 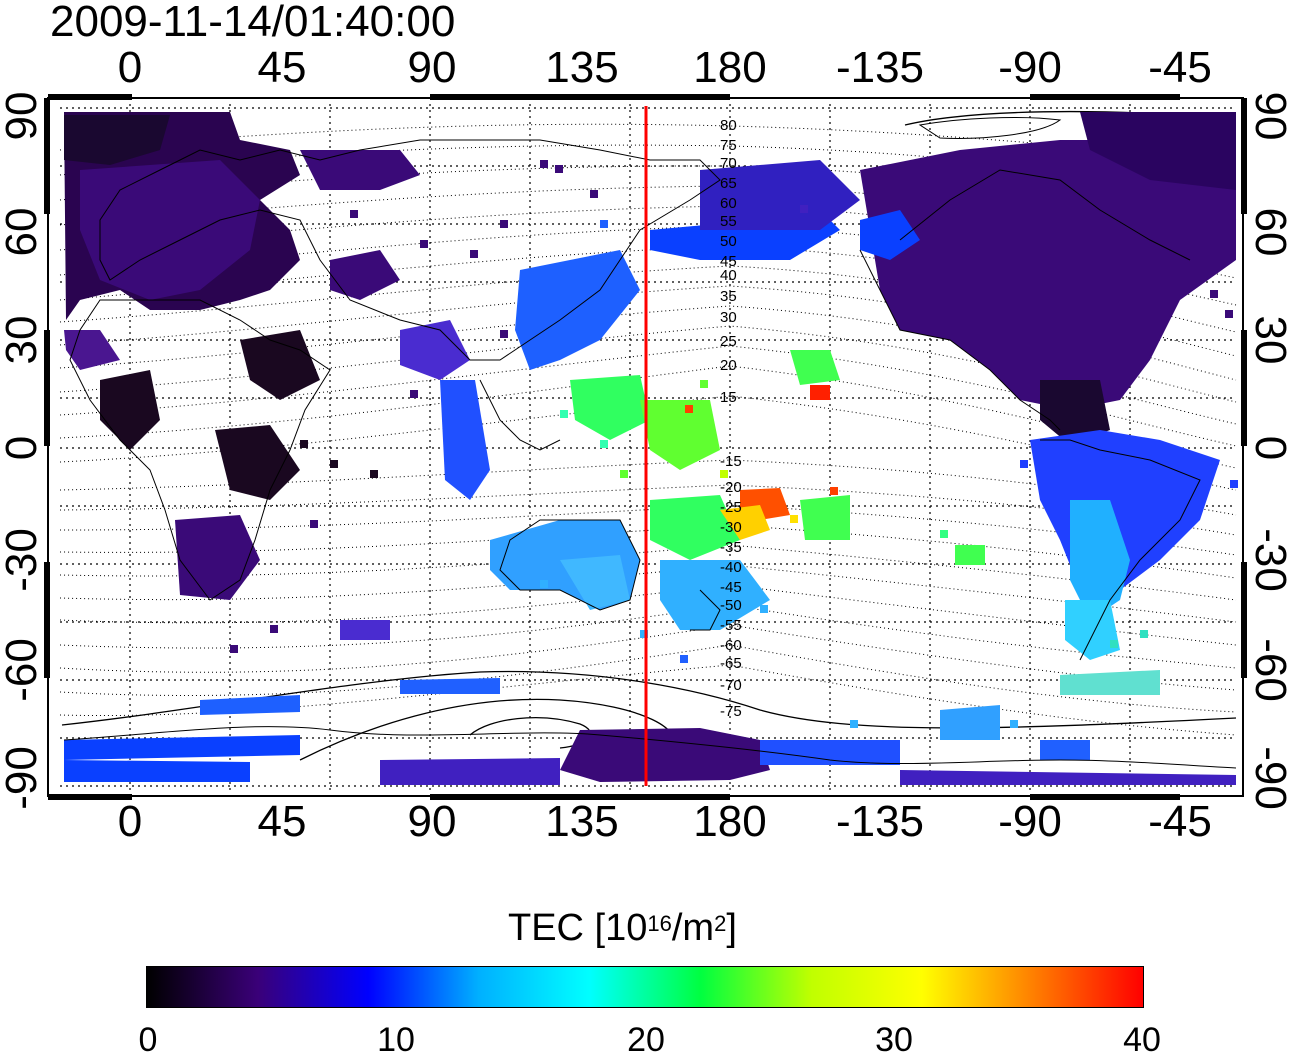 I want to click on left-lat-label: 90, so click(x=23, y=116).